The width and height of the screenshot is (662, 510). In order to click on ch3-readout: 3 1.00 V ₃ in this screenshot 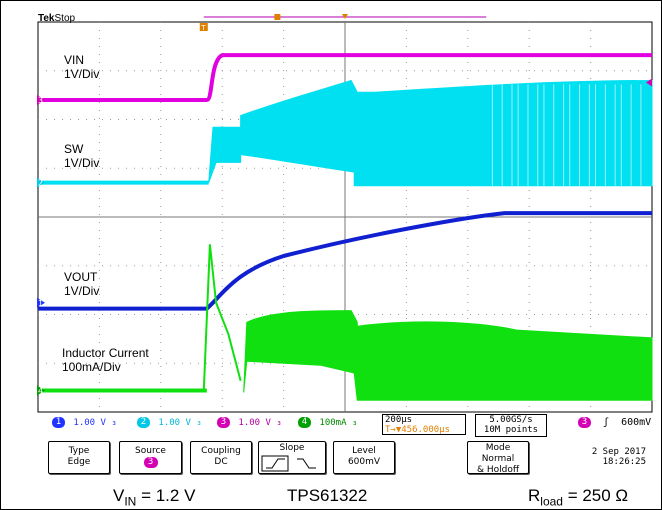, I will do `click(249, 423)`.